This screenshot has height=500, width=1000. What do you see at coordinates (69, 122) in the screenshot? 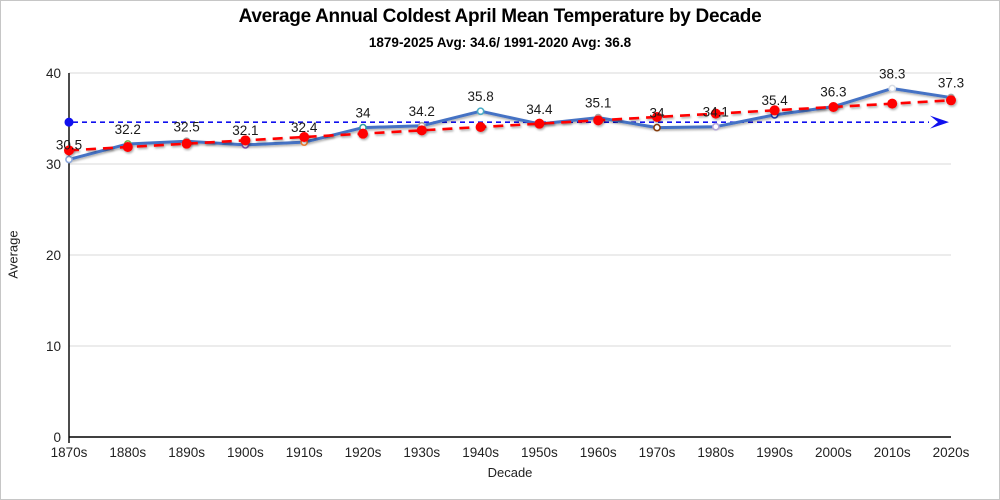
I see `reference-line-start-dot` at bounding box center [69, 122].